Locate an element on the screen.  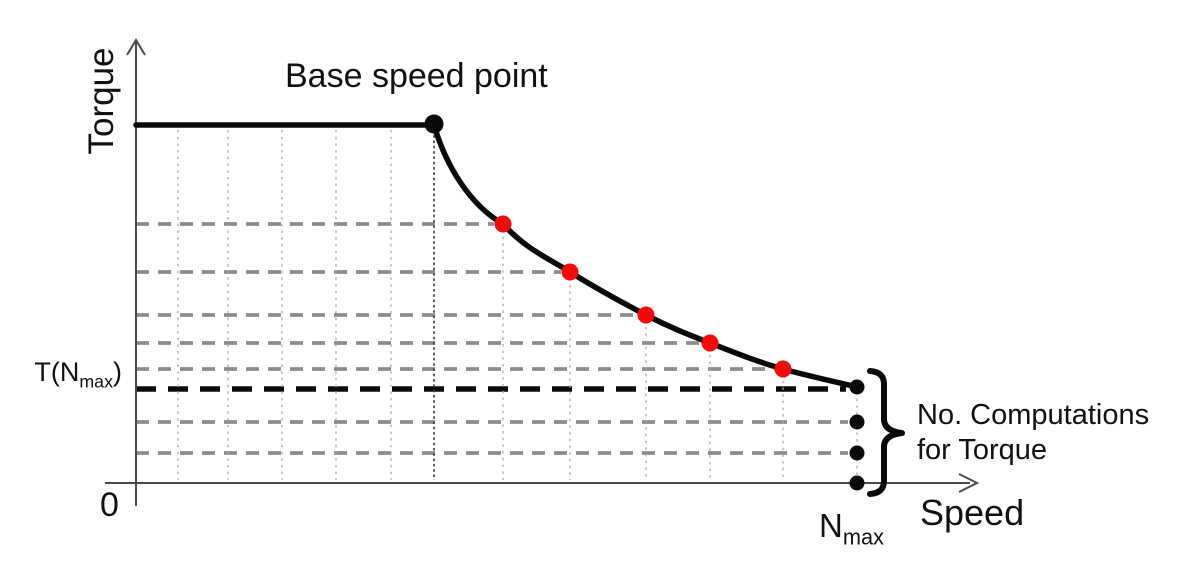
nmax-label-sub: max is located at coordinates (863, 537).